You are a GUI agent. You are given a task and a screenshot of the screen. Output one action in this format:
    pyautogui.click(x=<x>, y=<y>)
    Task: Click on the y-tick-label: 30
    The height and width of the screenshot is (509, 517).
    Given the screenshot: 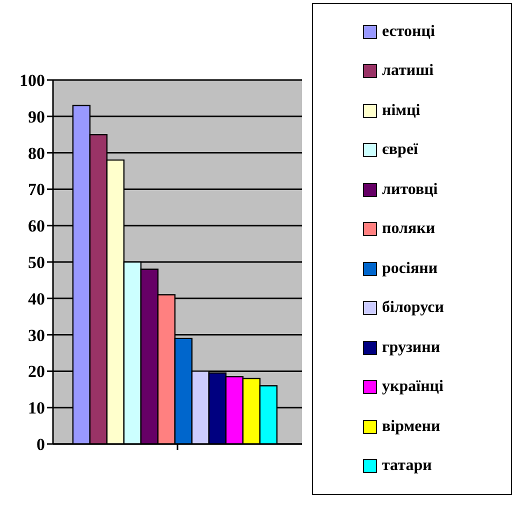 What is the action you would take?
    pyautogui.click(x=36, y=335)
    